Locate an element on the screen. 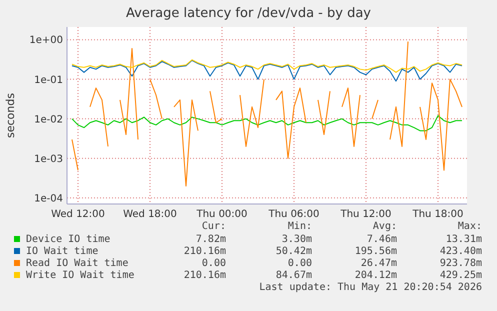 Image resolution: width=497 pixels, height=311 pixels. x-tick-label: Wed 18:00 is located at coordinates (150, 214).